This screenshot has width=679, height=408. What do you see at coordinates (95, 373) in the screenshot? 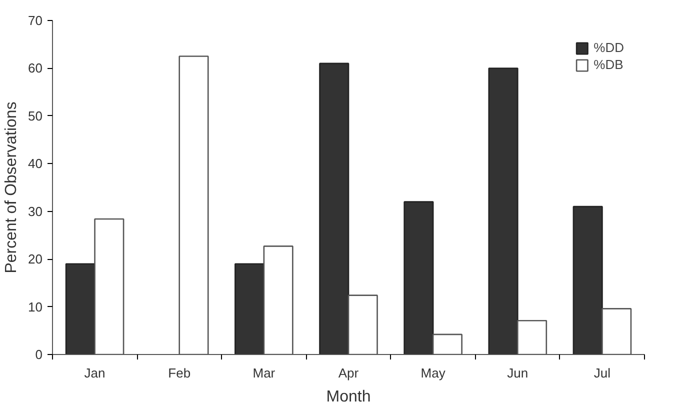
I see `x-tick-label: Jan` at bounding box center [95, 373].